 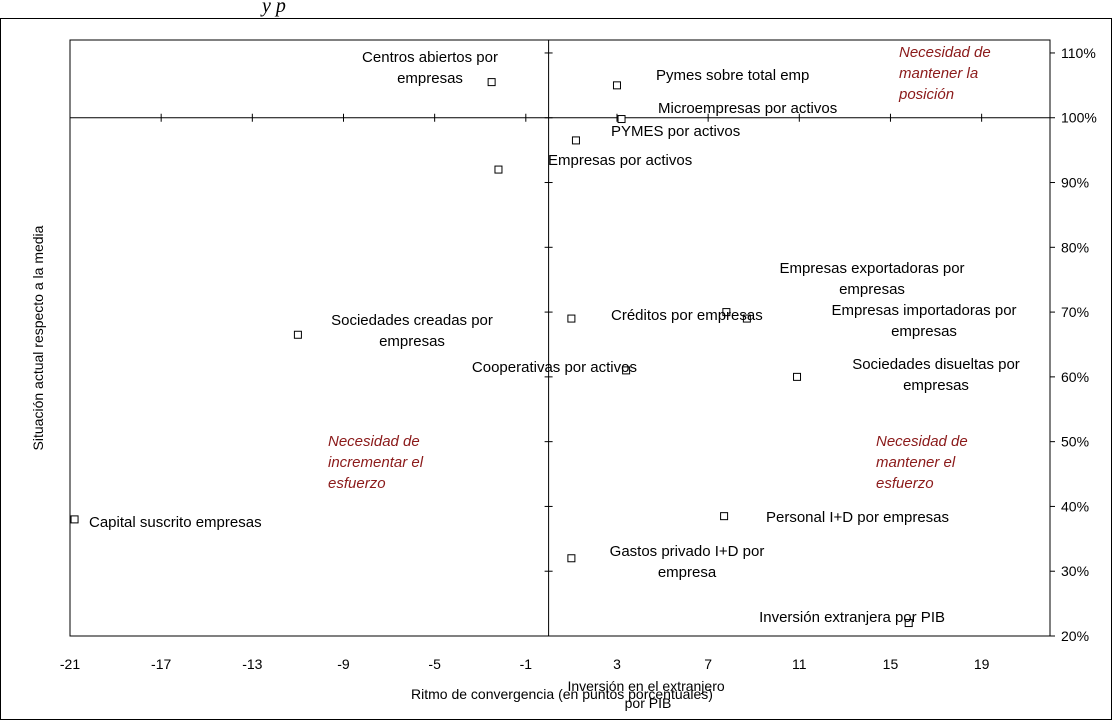 I want to click on x-tick-label: 19, so click(x=982, y=664).